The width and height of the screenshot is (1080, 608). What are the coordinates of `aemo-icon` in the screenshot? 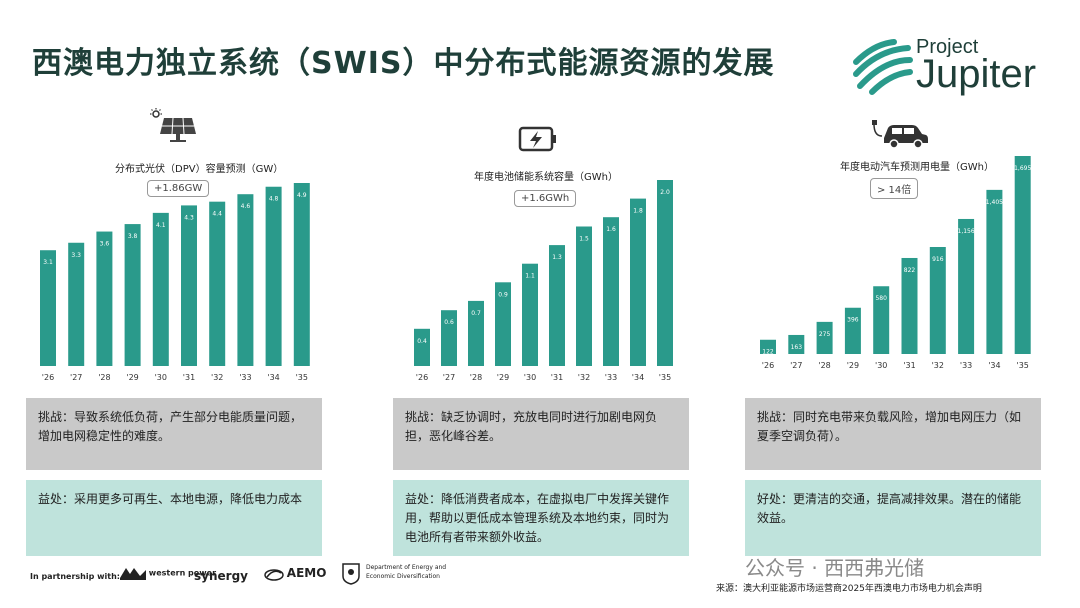 It's located at (274, 574).